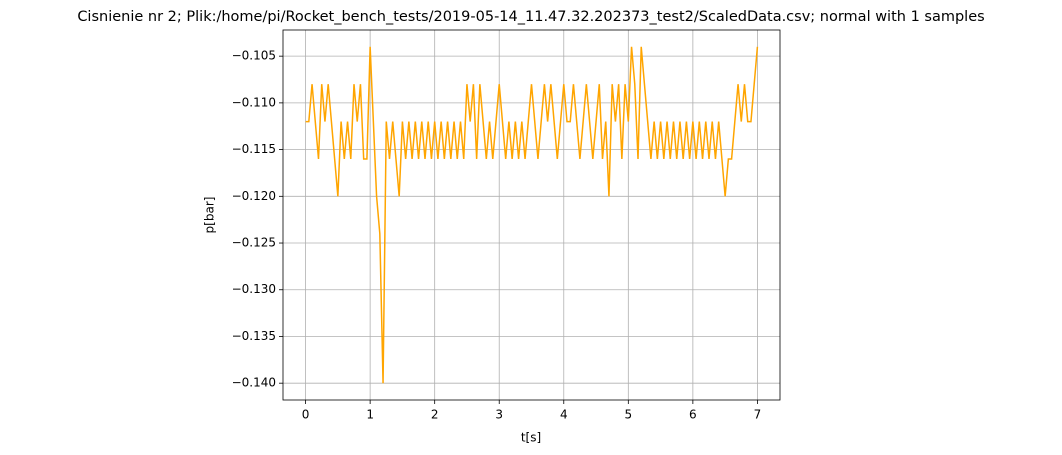 The width and height of the screenshot is (1062, 455). Describe the element at coordinates (564, 415) in the screenshot. I see `x-tick-label: 4` at that location.